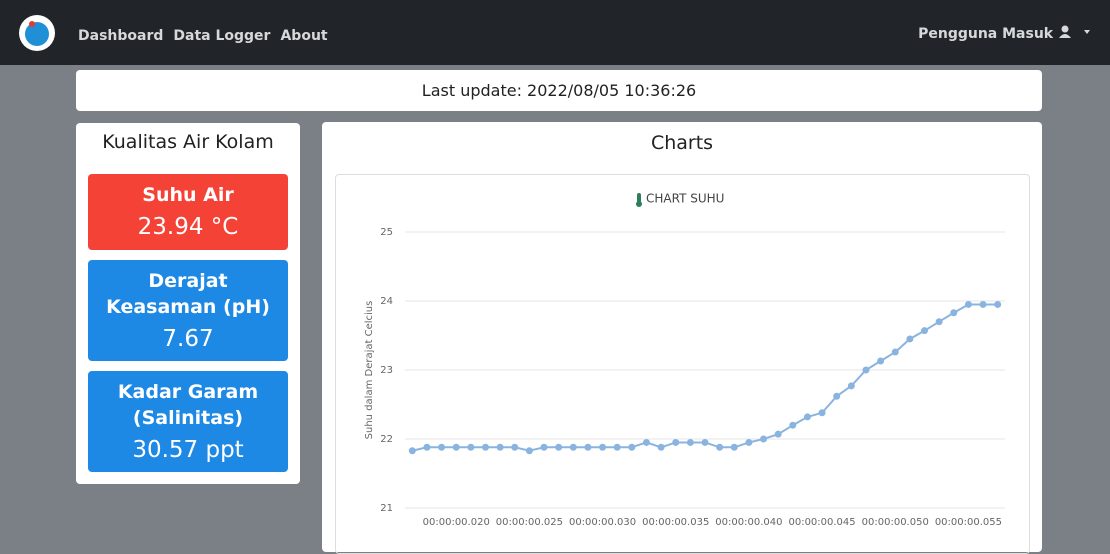  Describe the element at coordinates (386, 370) in the screenshot. I see `y-tick-label: 23` at that location.